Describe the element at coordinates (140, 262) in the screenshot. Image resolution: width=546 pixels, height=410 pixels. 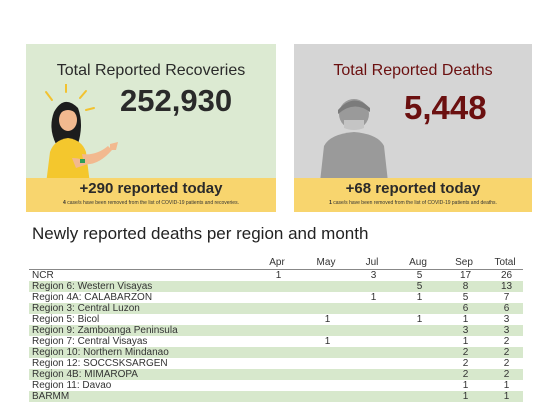
I see `region-column-header` at that location.